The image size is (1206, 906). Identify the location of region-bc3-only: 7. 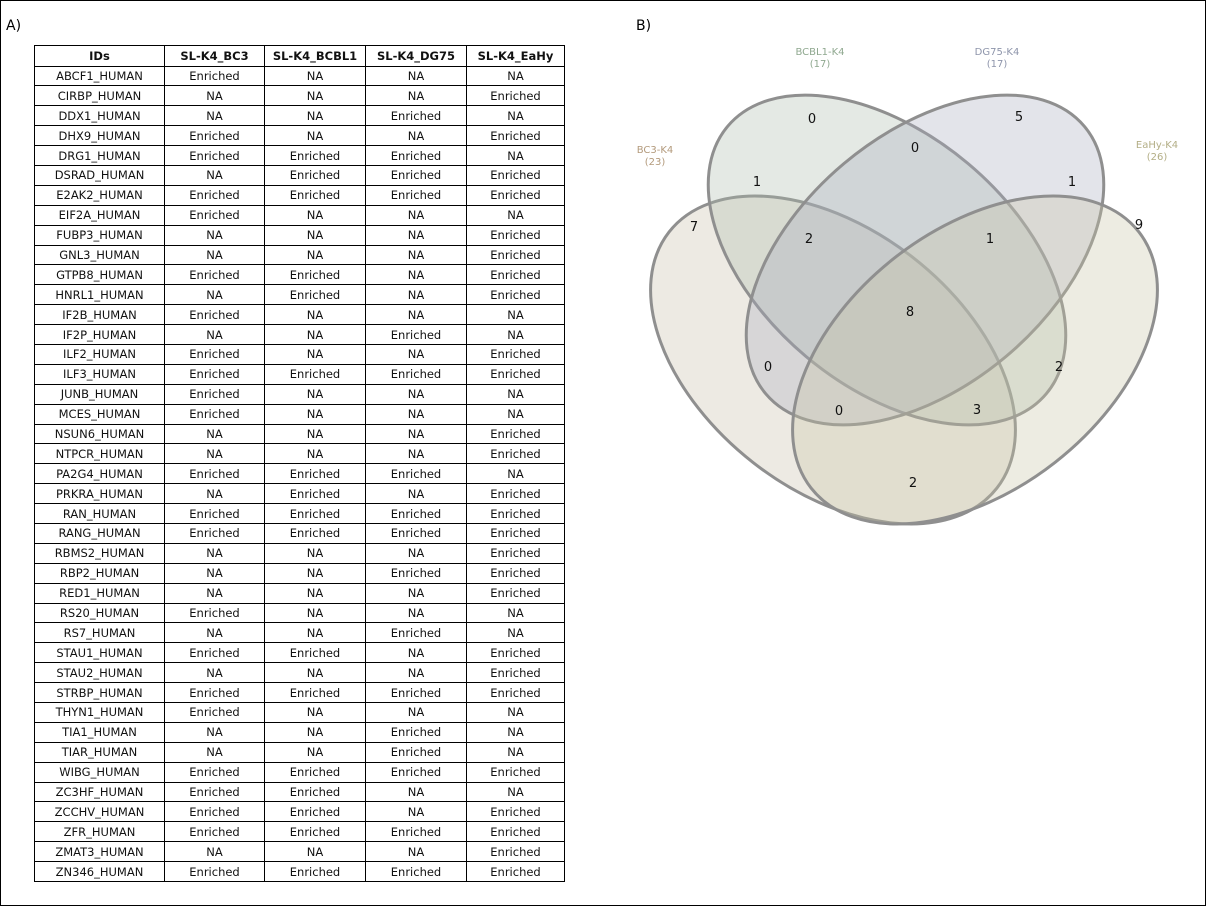
(694, 227).